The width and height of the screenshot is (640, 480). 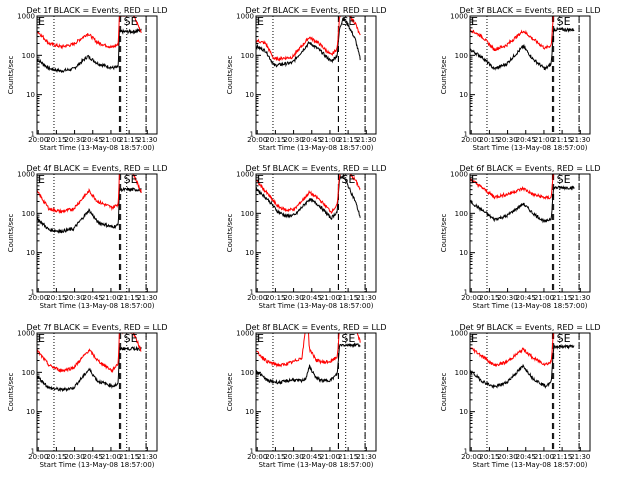 I want to click on panel-title: Det 1f BLACK = Events, RED = LLD, so click(x=96, y=10).